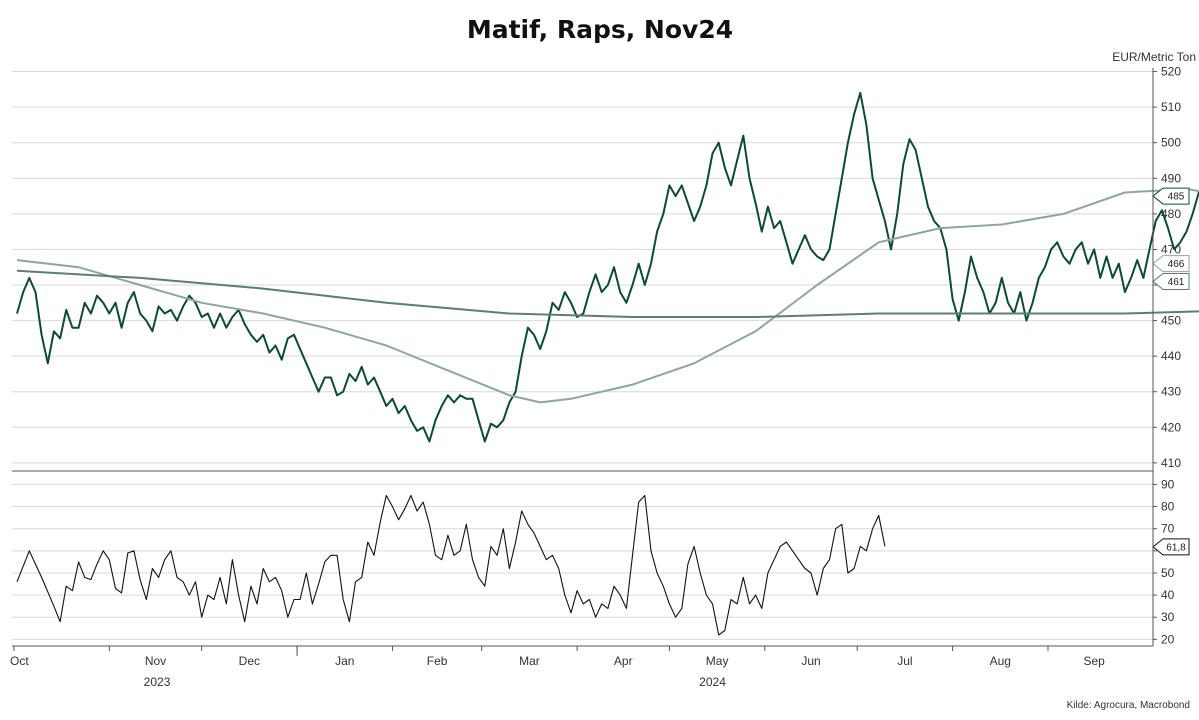  Describe the element at coordinates (1171, 463) in the screenshot. I see `price-tick-label: 410` at that location.